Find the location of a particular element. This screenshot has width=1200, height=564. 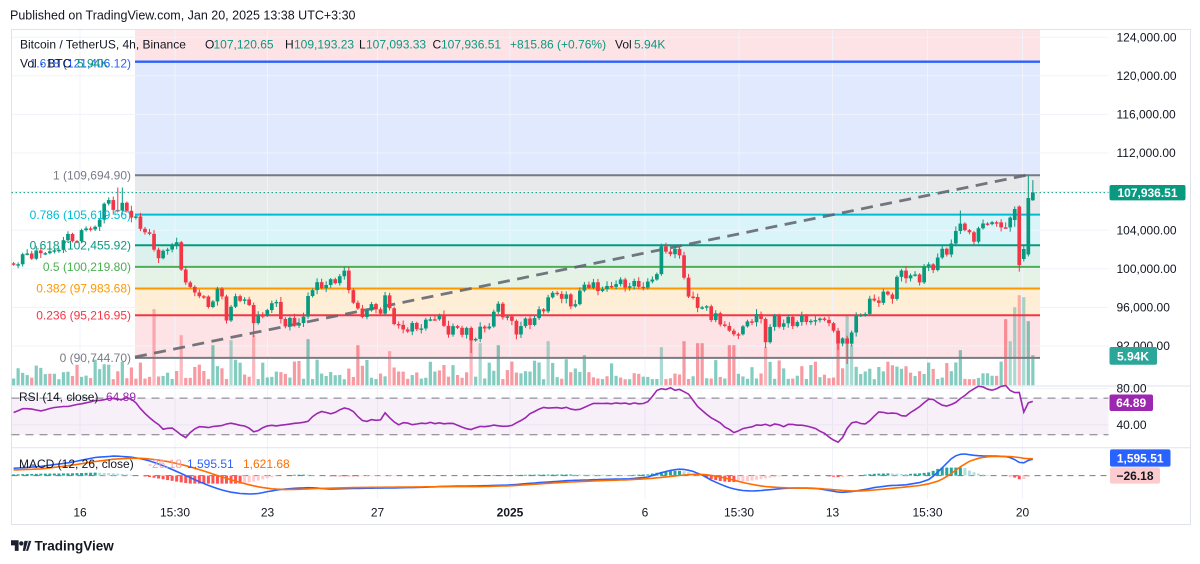

svg-text: 16 is located at coordinates (80, 513).